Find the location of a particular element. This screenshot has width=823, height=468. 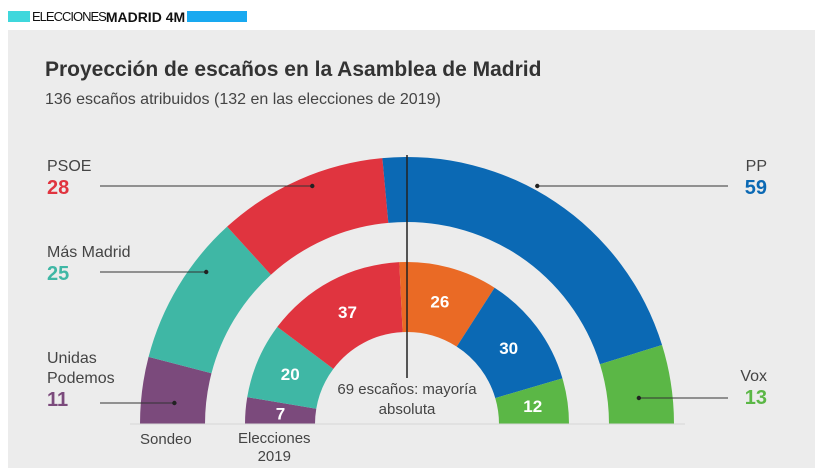

seat-value-2019: 37 is located at coordinates (347, 312).